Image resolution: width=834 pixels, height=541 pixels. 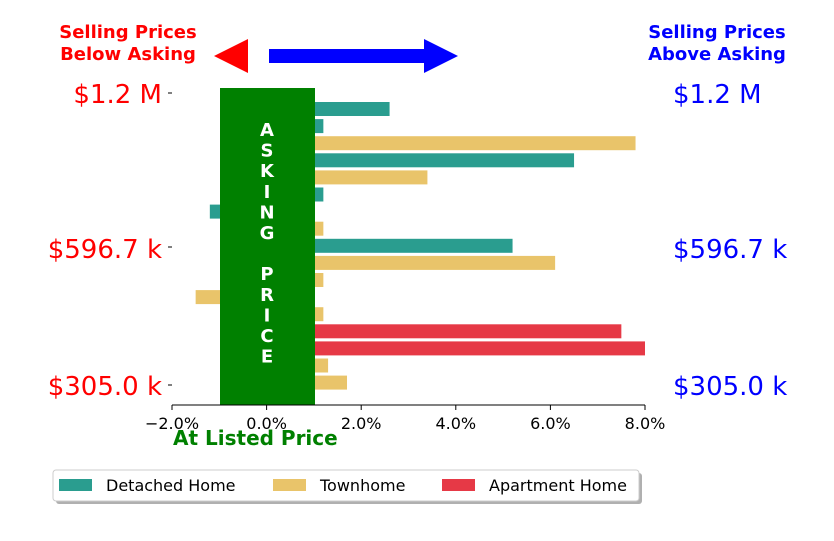 I want to click on banner-letter-11: E, so click(x=267, y=357).